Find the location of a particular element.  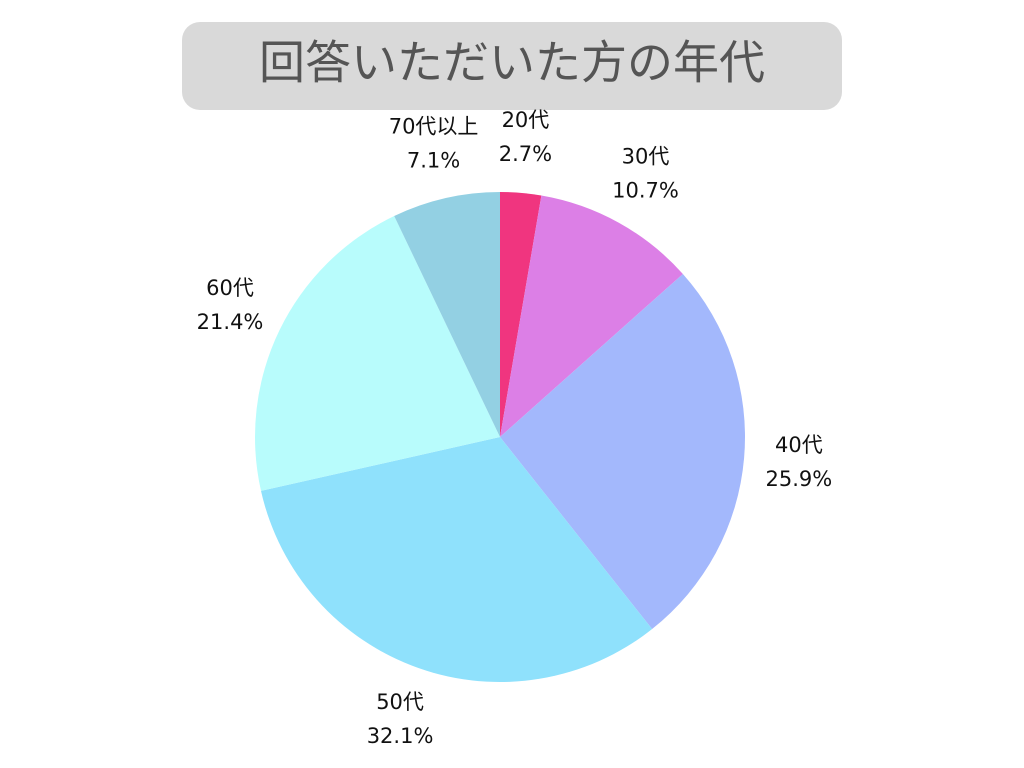

slice-value-label: 21.4% is located at coordinates (230, 322).